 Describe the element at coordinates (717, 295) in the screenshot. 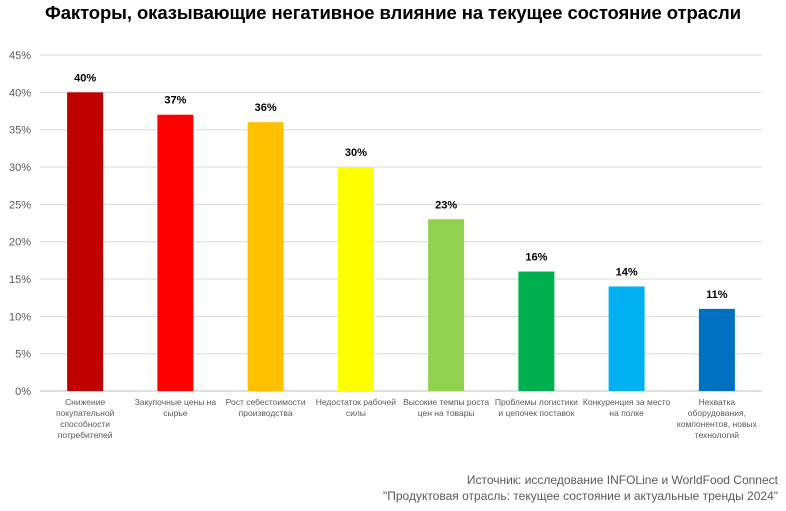

I see `data-label: 11%` at that location.